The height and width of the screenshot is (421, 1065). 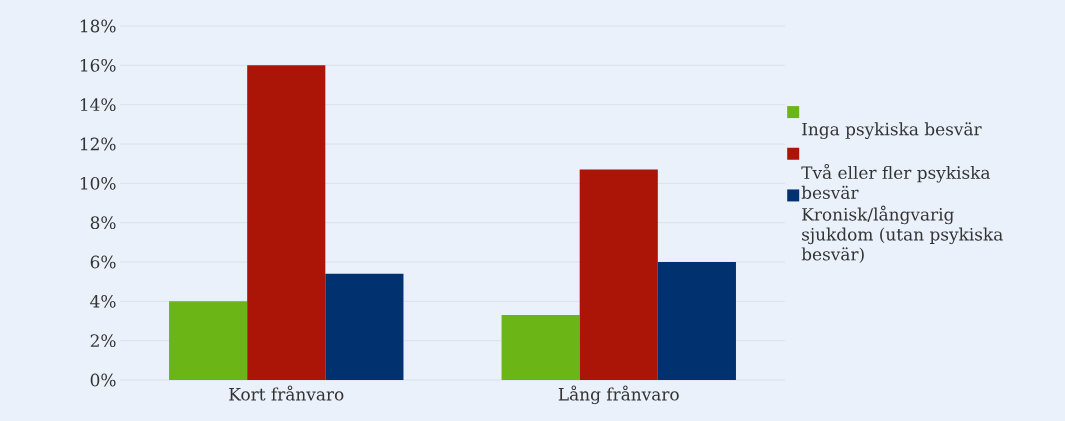 I want to click on legend-label: Två eller fler psykiska besvär, so click(x=896, y=181).